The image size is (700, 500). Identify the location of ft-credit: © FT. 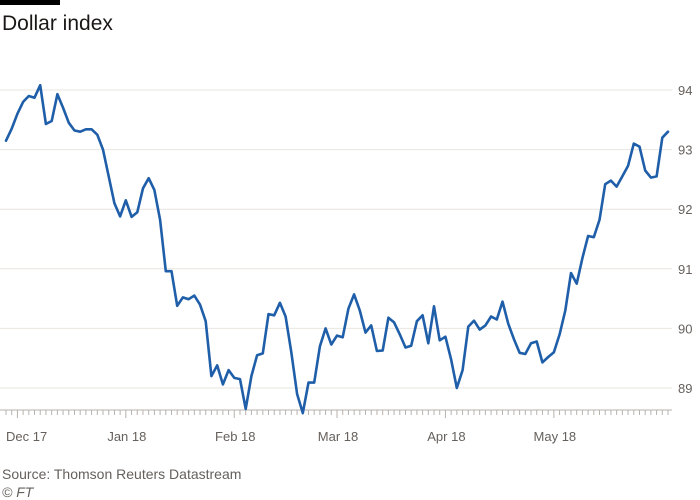
(18, 492).